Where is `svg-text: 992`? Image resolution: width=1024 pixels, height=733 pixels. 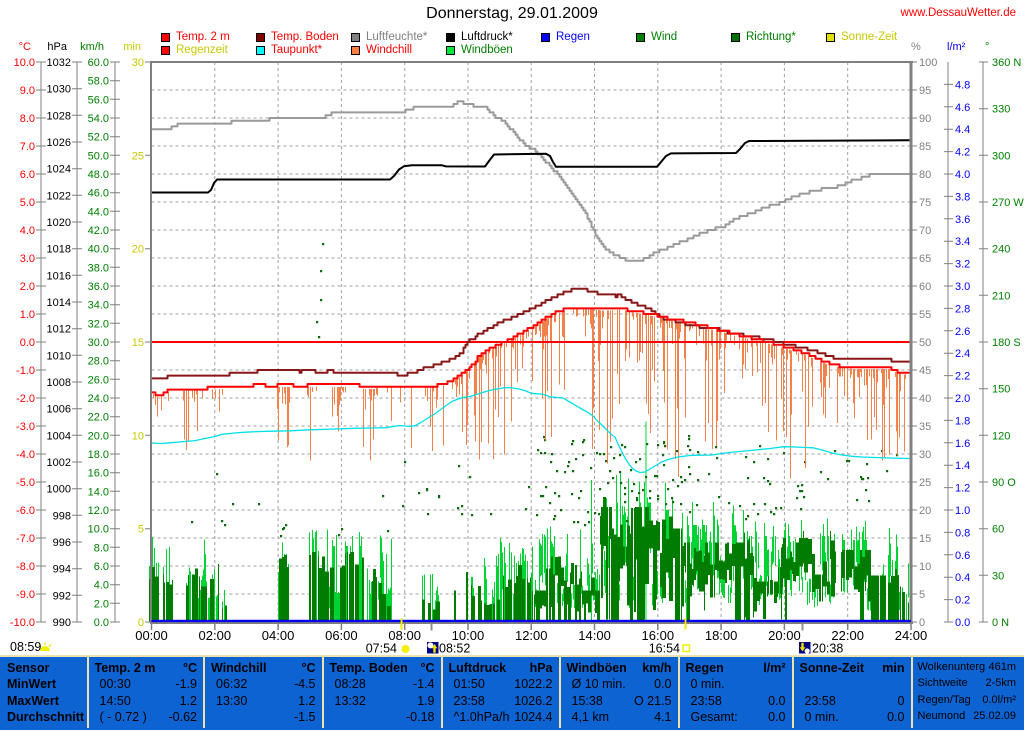 svg-text: 992 is located at coordinates (62, 596).